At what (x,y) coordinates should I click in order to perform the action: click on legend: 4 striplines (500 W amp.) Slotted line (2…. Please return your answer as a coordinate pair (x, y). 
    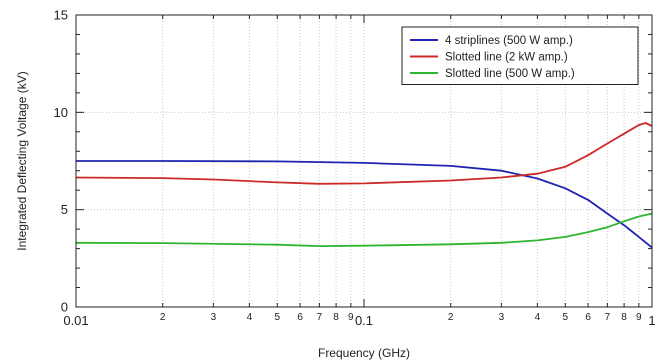
    Looking at the image, I should click on (520, 55).